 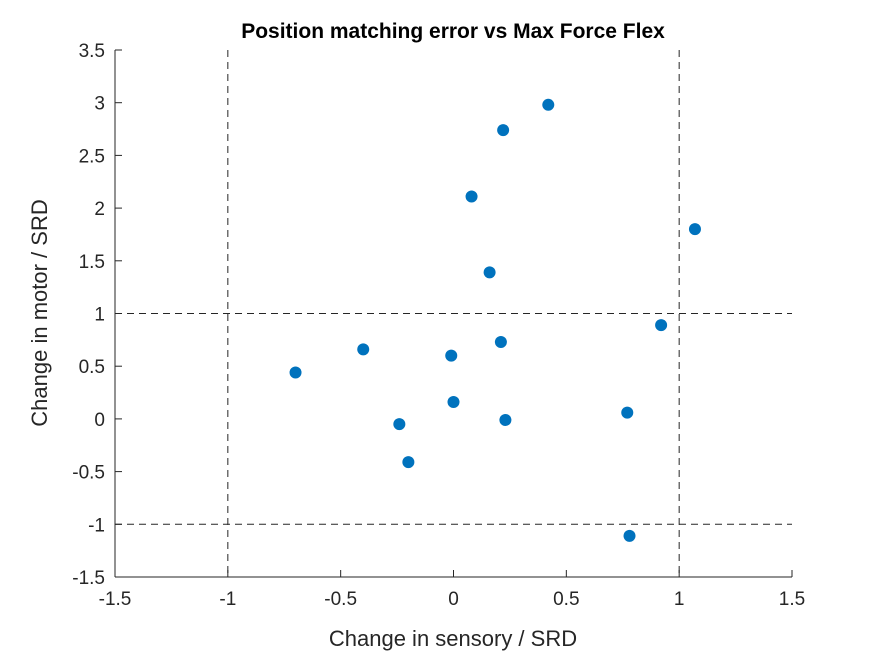 What do you see at coordinates (115, 599) in the screenshot?
I see `x-tick-label: -1.5` at bounding box center [115, 599].